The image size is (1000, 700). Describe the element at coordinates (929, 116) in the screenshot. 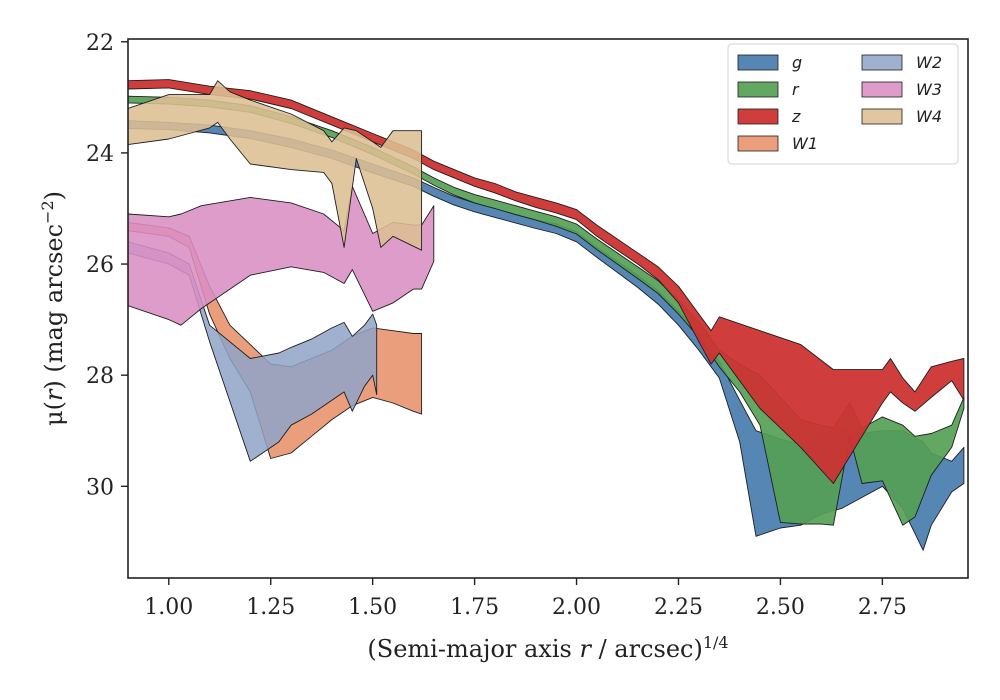

I see `legend-label-W4: W4` at that location.